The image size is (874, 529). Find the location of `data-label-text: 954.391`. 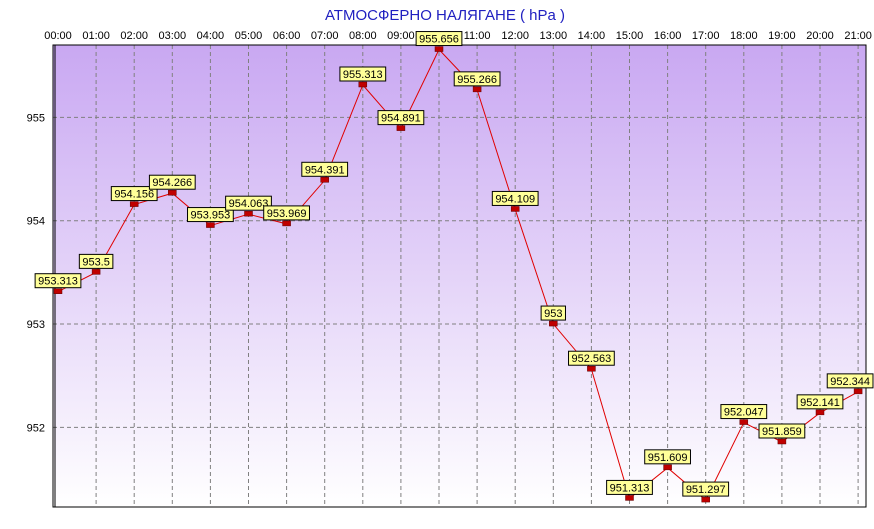

data-label-text: 954.391 is located at coordinates (325, 170).